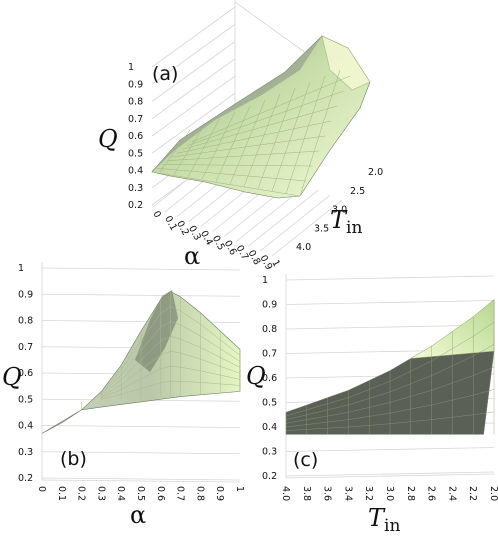  What do you see at coordinates (354, 228) in the screenshot?
I see `panel-a-t-sub: in` at bounding box center [354, 228].